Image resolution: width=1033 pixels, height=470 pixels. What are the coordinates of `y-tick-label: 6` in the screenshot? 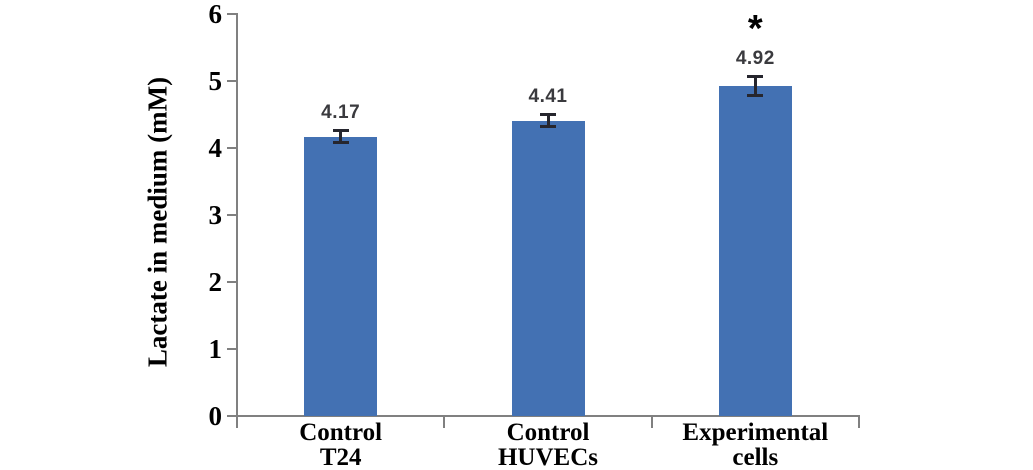 It's located at (215, 14).